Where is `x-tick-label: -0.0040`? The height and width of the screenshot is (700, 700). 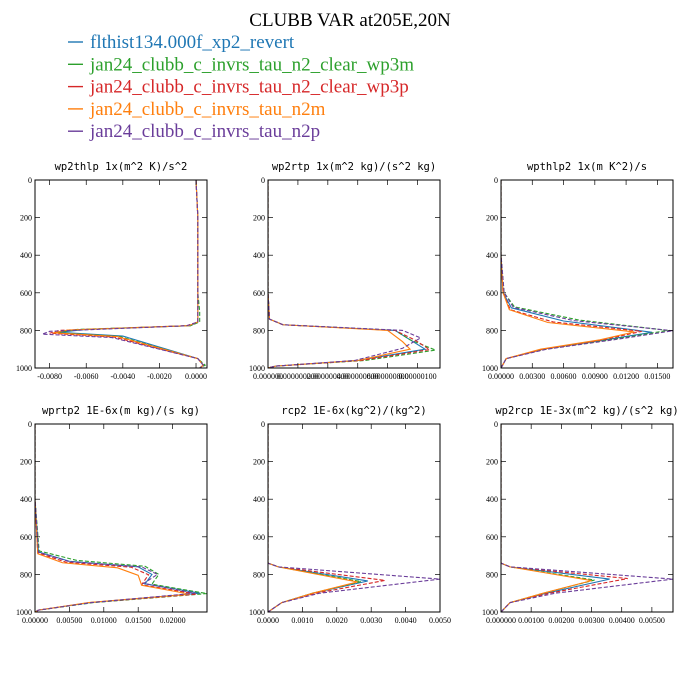 x-tick-label: -0.0040 is located at coordinates (122, 376).